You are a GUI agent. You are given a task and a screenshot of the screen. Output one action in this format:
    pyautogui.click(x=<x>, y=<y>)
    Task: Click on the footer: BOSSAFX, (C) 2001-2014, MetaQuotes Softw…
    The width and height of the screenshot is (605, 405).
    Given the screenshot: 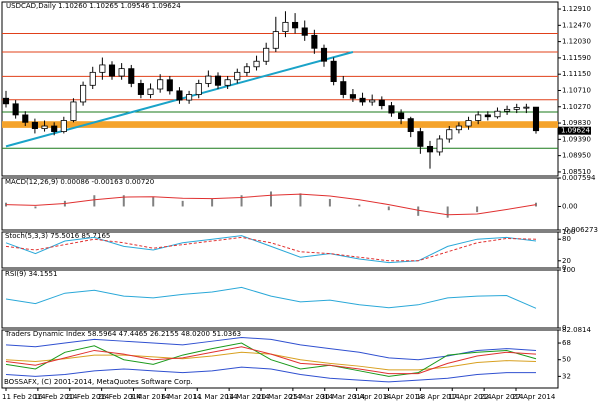 What is the action you would take?
    pyautogui.click(x=98, y=382)
    